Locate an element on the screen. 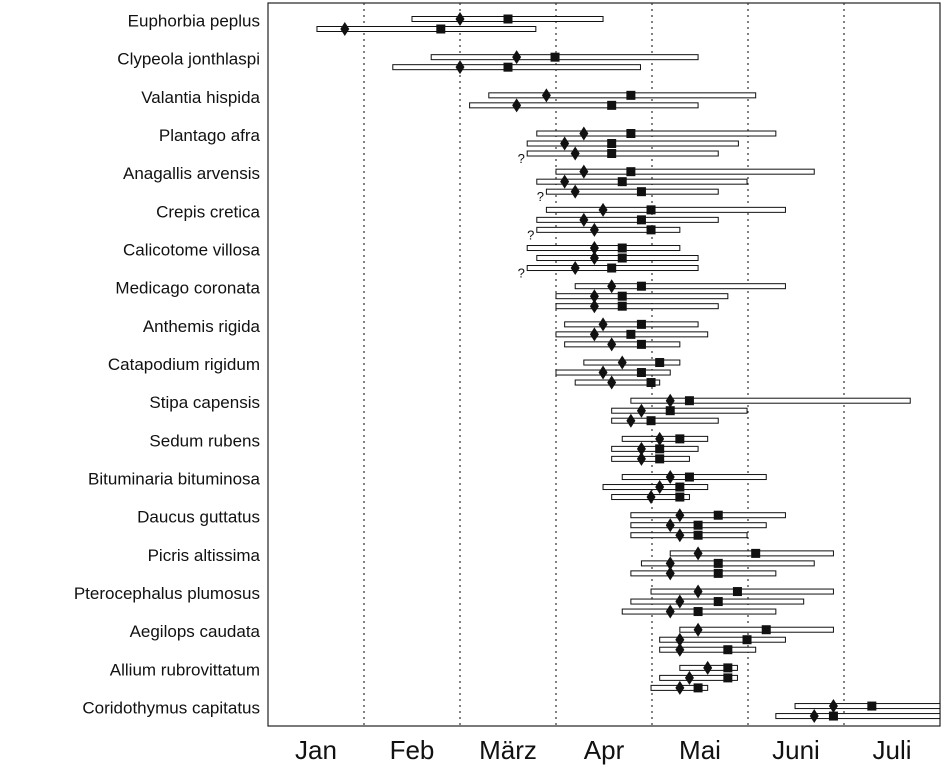 This screenshot has height=770, width=945. species-label: Valantia hispida is located at coordinates (200, 97).